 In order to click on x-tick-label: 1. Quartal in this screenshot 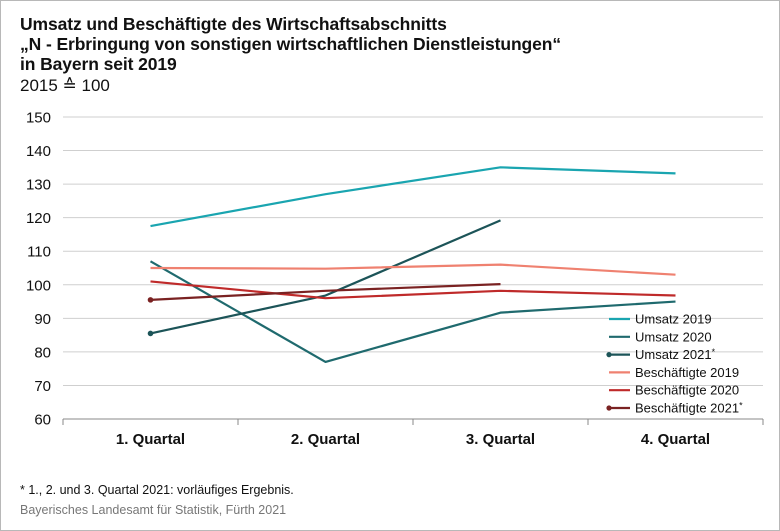, I will do `click(150, 439)`.